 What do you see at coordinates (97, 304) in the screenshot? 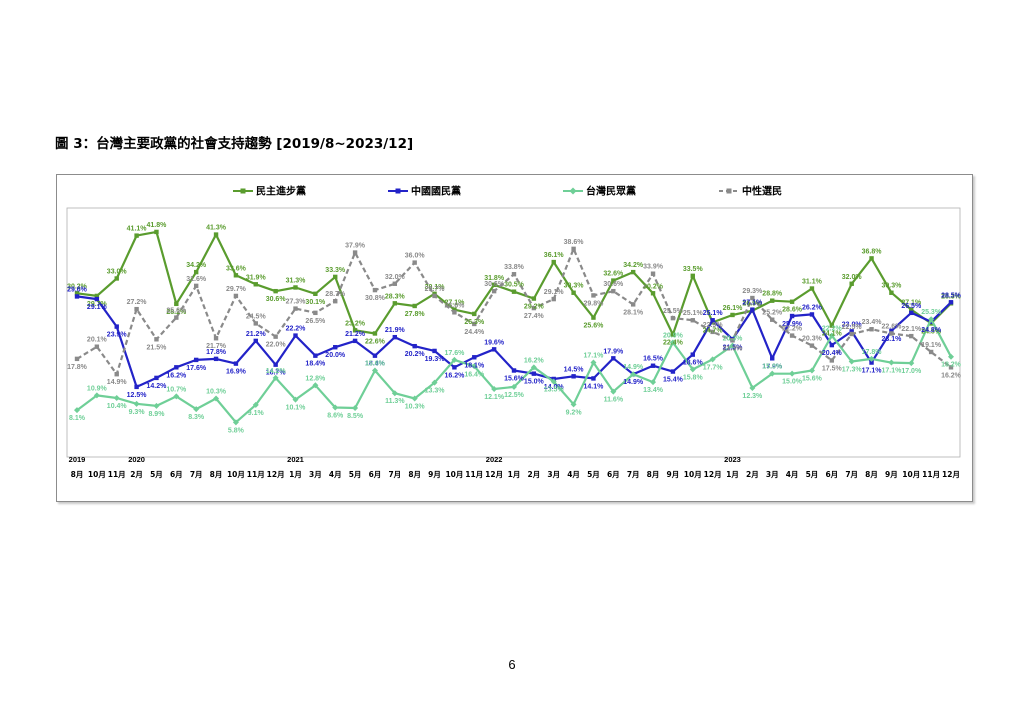
I see `data-label: 29.7%` at bounding box center [97, 304].